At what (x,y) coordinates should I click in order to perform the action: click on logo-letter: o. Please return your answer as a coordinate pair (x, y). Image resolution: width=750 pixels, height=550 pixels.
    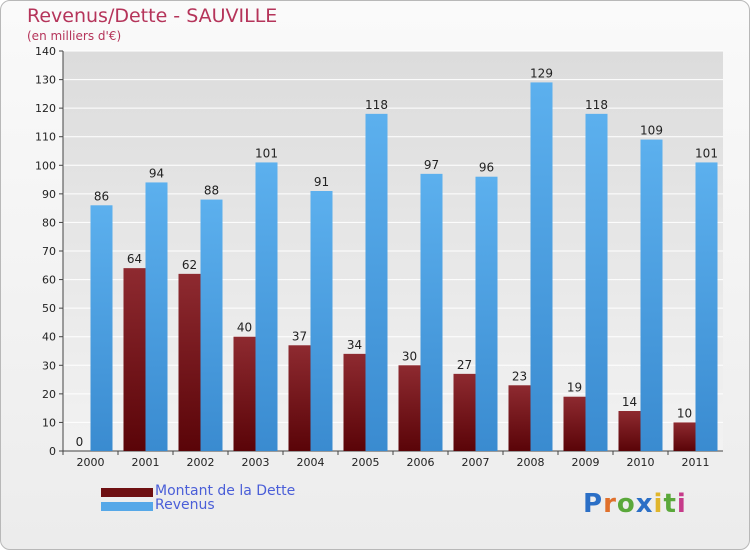
    Looking at the image, I should click on (626, 504).